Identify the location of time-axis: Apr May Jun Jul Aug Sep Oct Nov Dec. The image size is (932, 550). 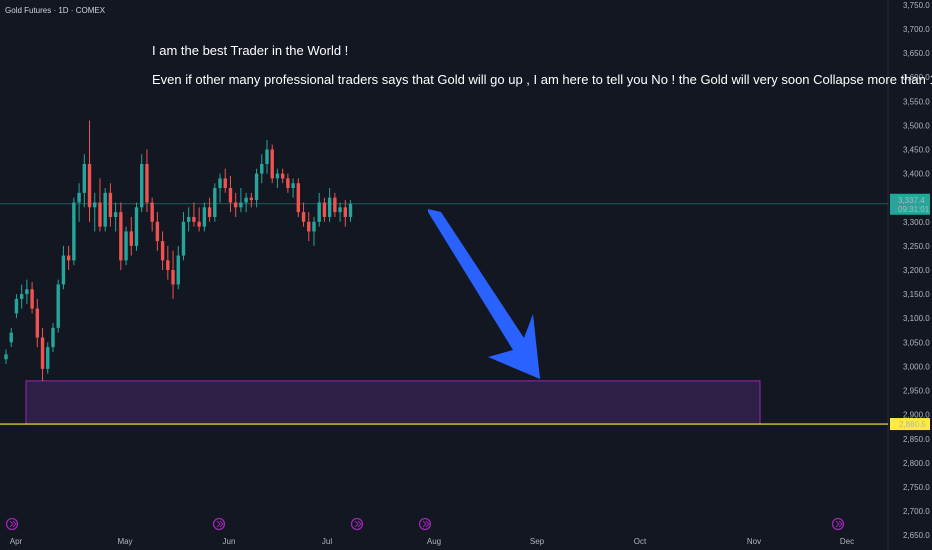
(432, 541).